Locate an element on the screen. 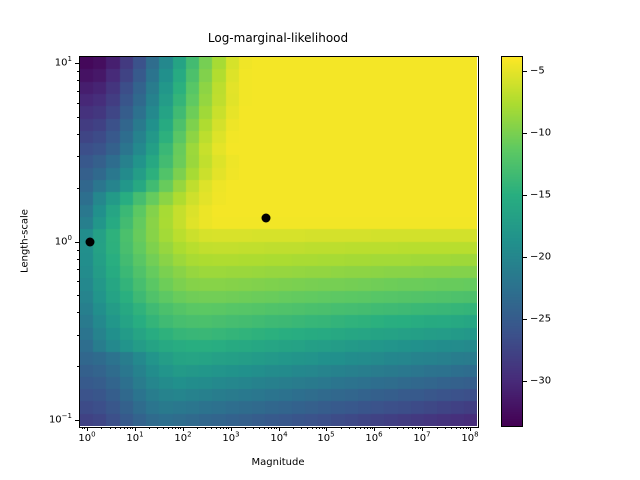  y-tick-label: 10¹ is located at coordinates (63, 62).